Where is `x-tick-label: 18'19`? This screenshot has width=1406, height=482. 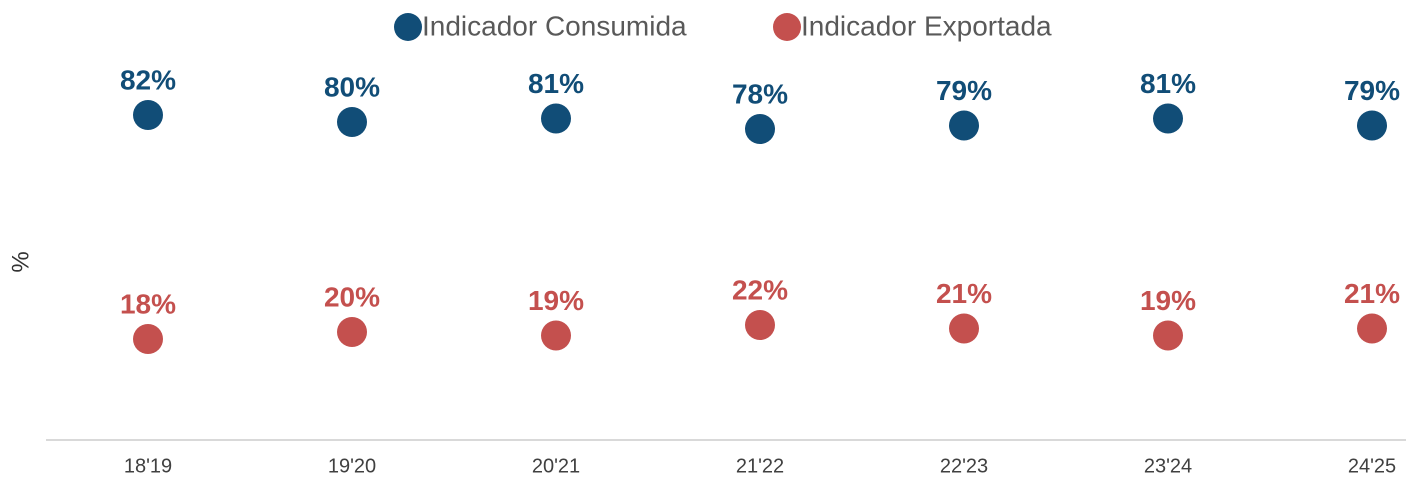 x-tick-label: 18'19 is located at coordinates (148, 466).